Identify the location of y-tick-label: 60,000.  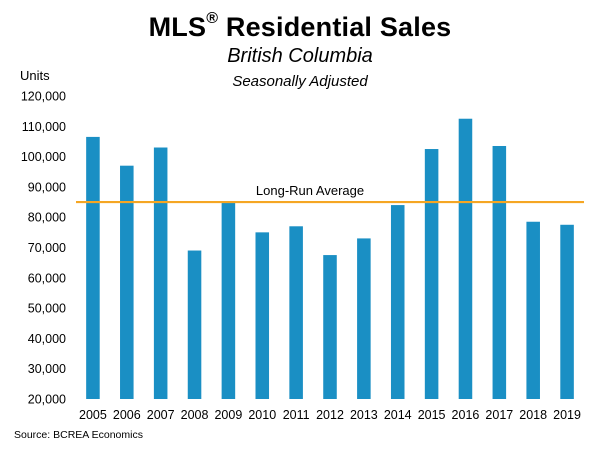
(47, 278).